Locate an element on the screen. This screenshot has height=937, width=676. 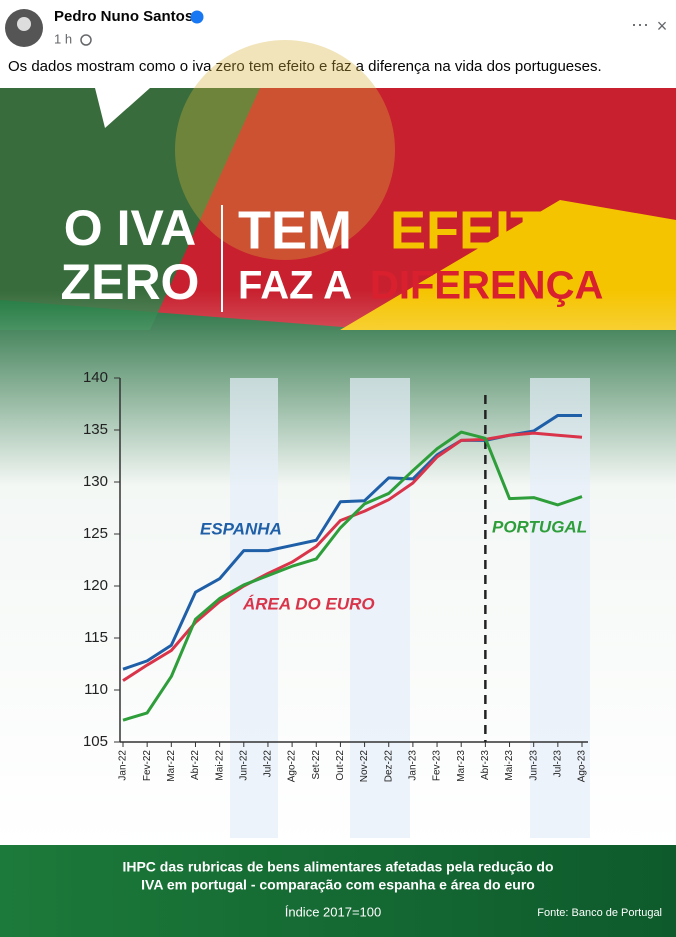
author: Pedro Nuno Santos is located at coordinates (123, 16).